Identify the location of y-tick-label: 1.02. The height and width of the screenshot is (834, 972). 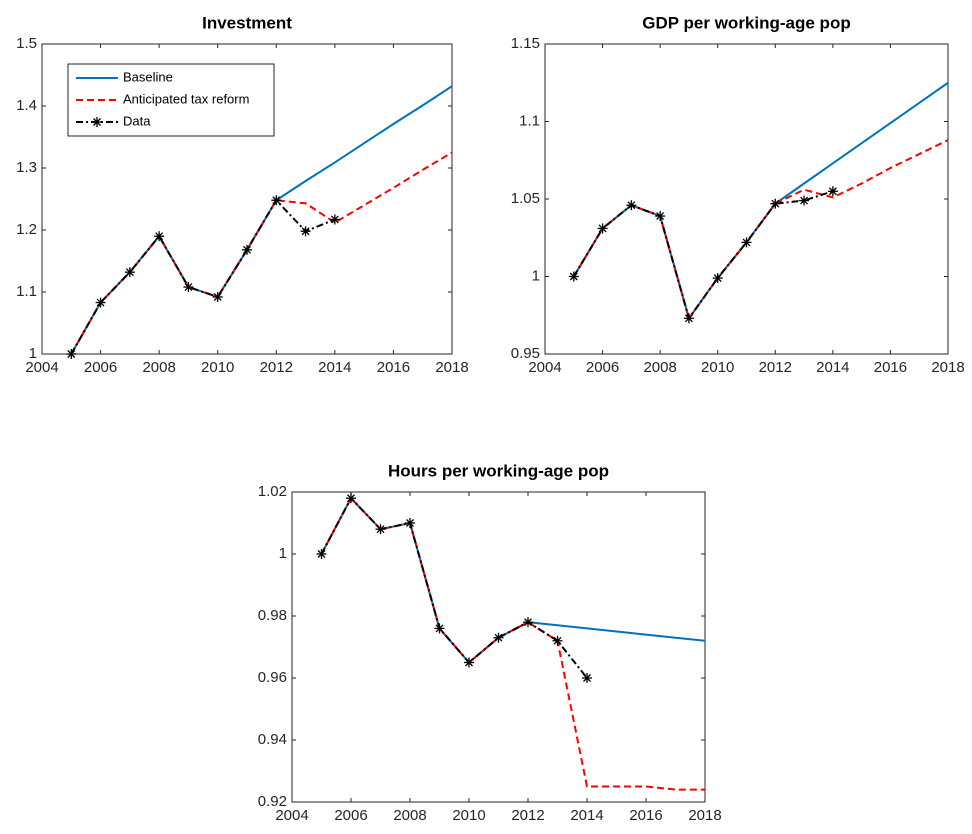
(272, 491).